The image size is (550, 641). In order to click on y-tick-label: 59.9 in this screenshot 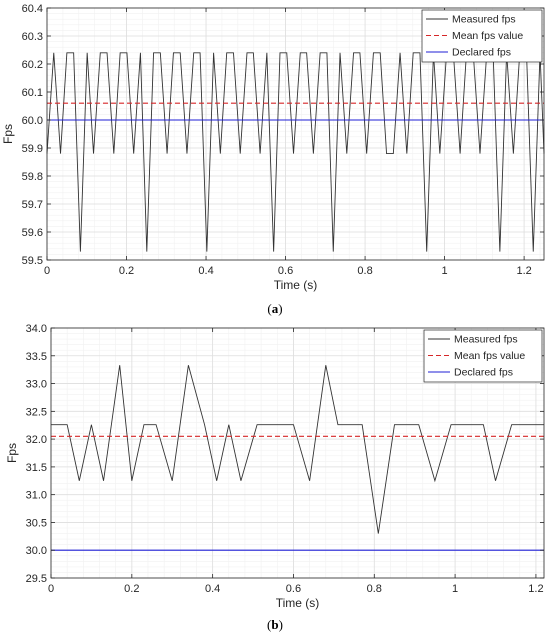, I will do `click(32, 149)`.